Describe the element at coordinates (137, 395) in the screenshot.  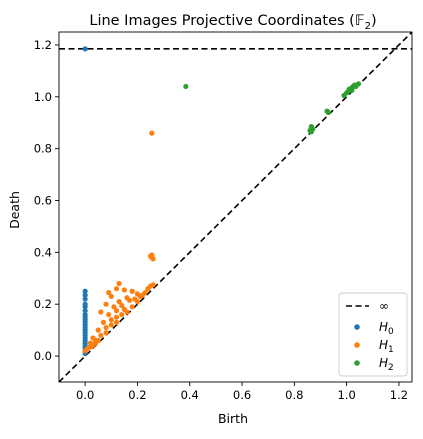
I see `x-tick-label: 0.2` at that location.